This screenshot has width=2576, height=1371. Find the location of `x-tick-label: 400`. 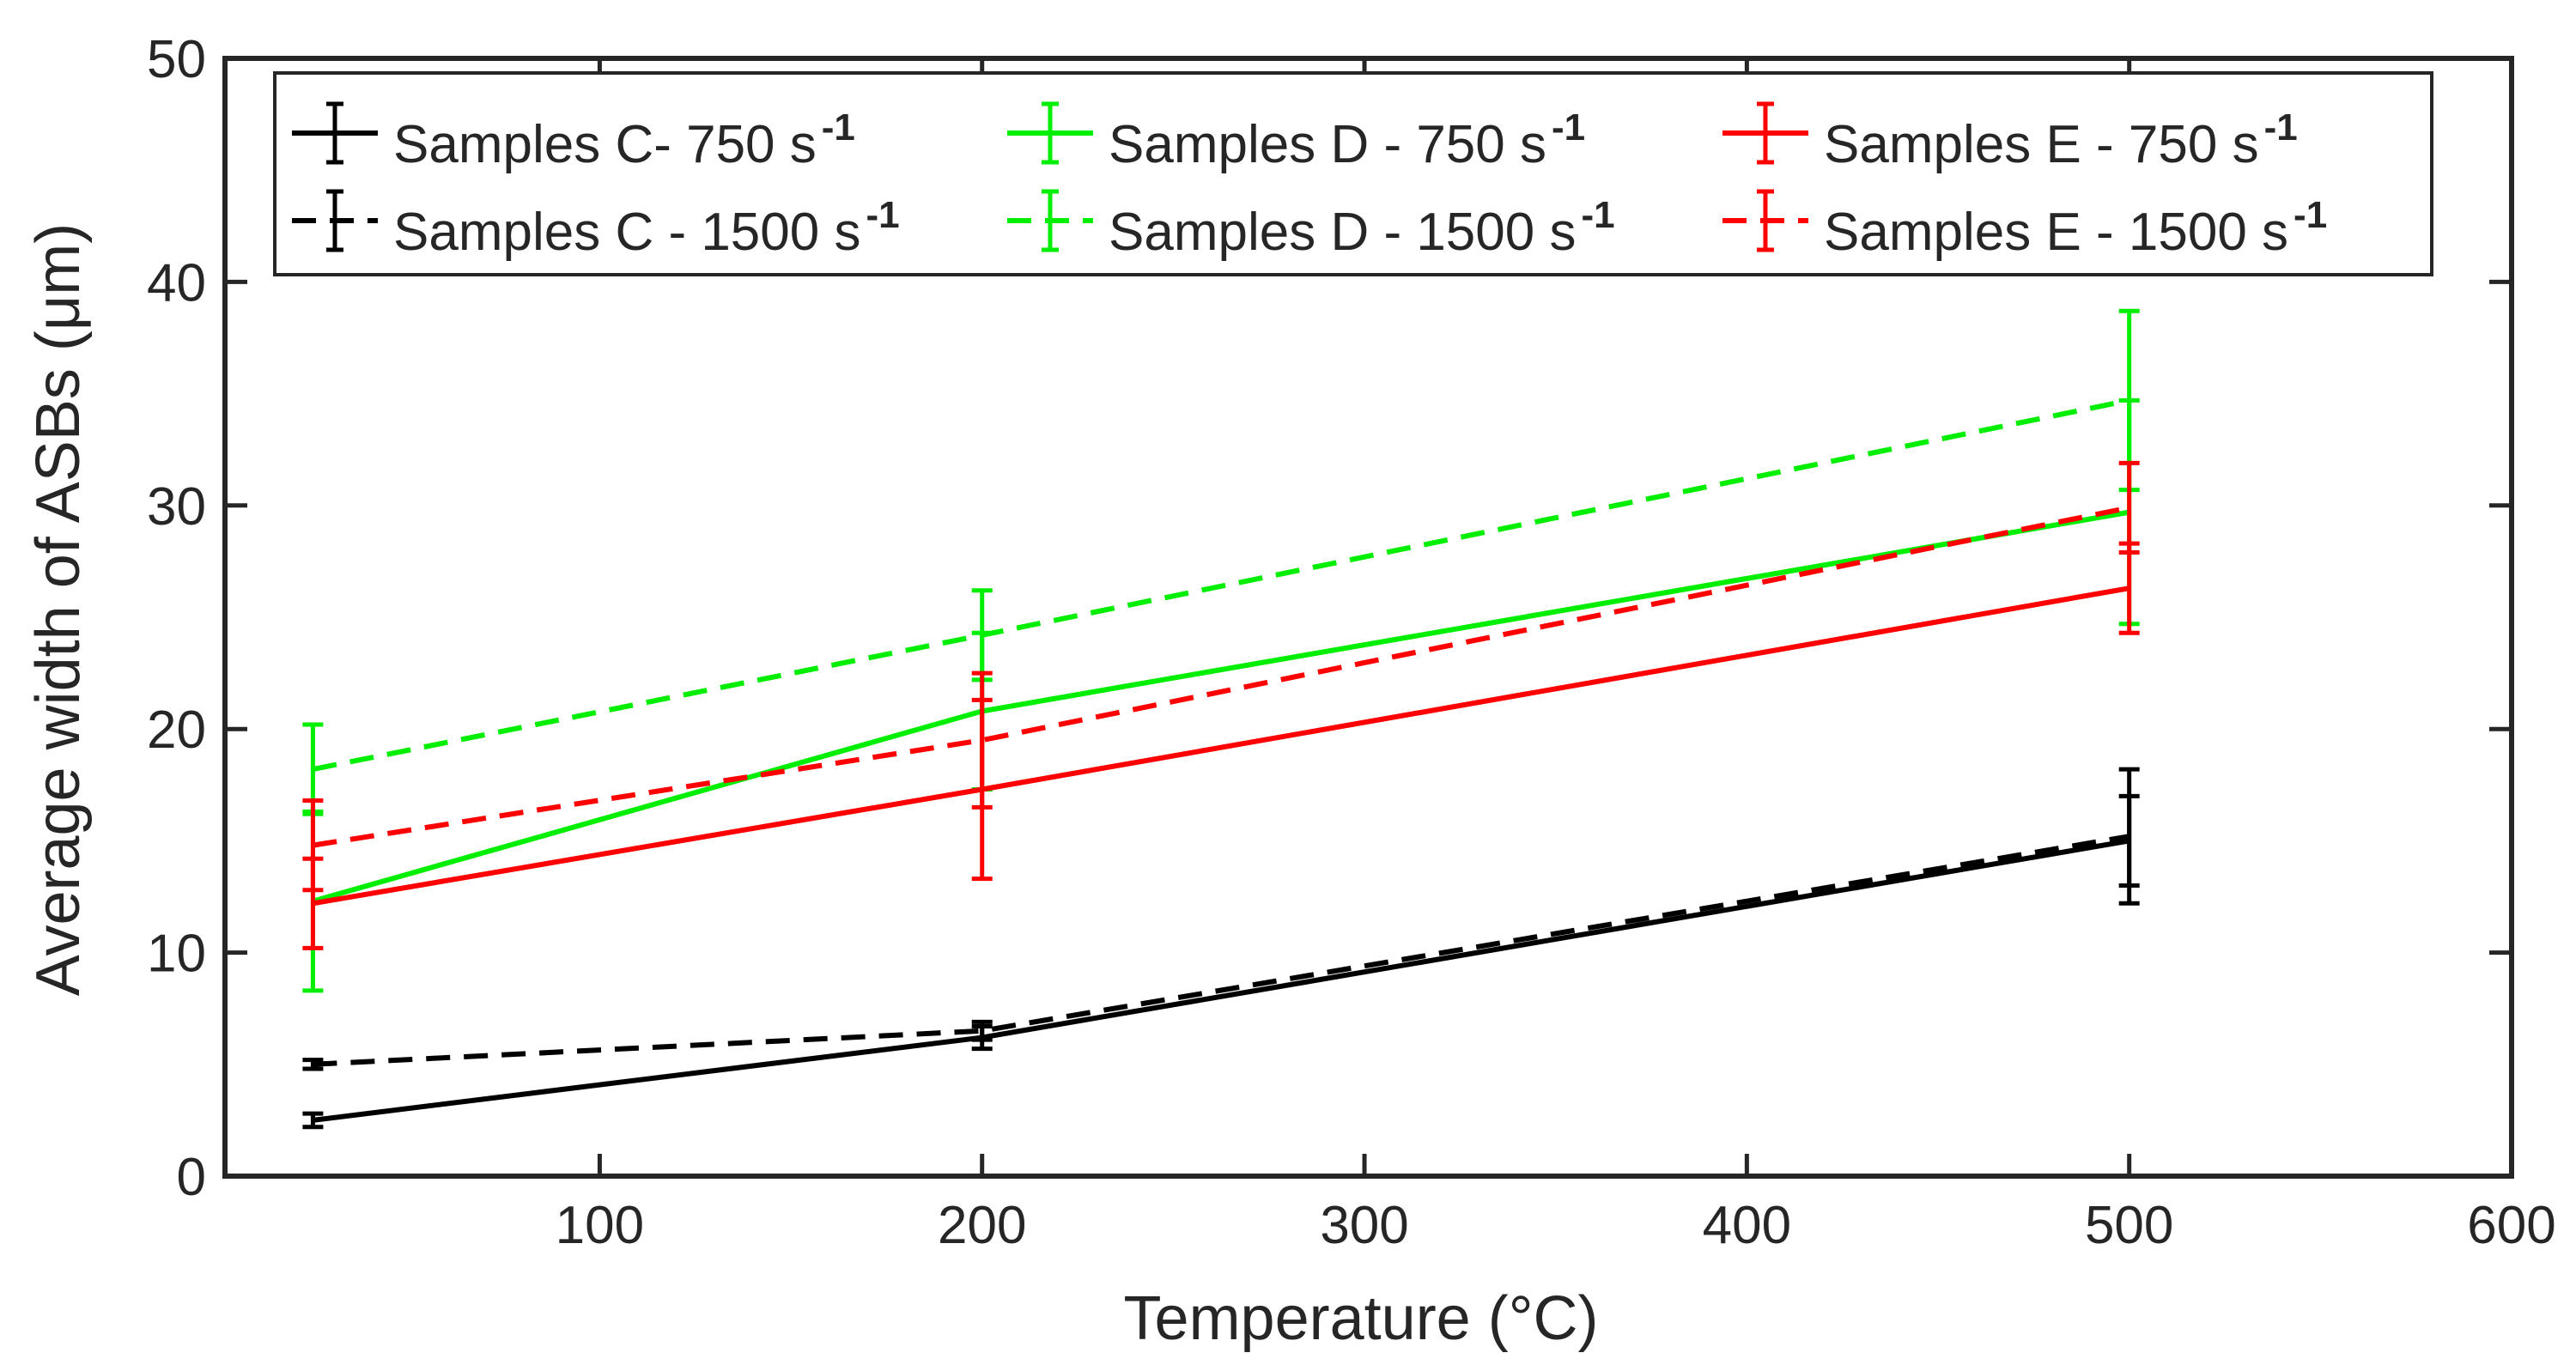

x-tick-label: 400 is located at coordinates (1747, 1225).